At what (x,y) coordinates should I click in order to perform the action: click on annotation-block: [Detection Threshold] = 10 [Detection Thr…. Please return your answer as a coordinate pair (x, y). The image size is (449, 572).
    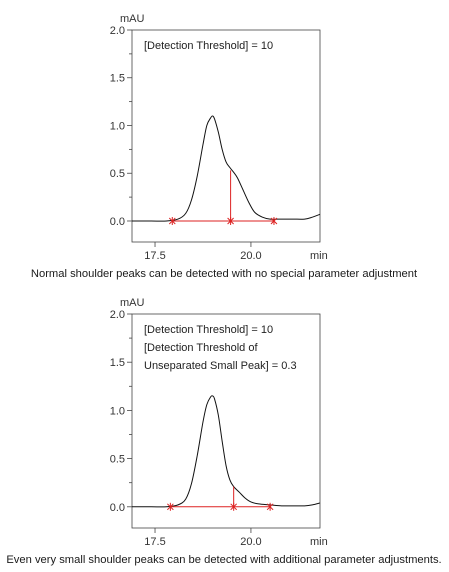
    Looking at the image, I should click on (220, 348).